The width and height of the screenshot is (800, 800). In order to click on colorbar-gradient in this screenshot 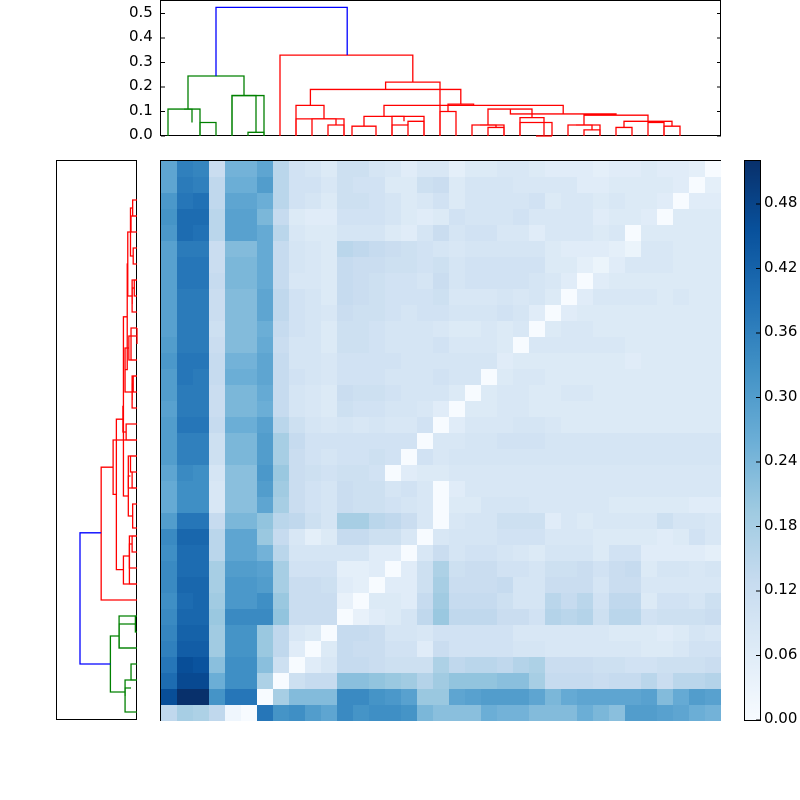, I will do `click(752, 440)`.